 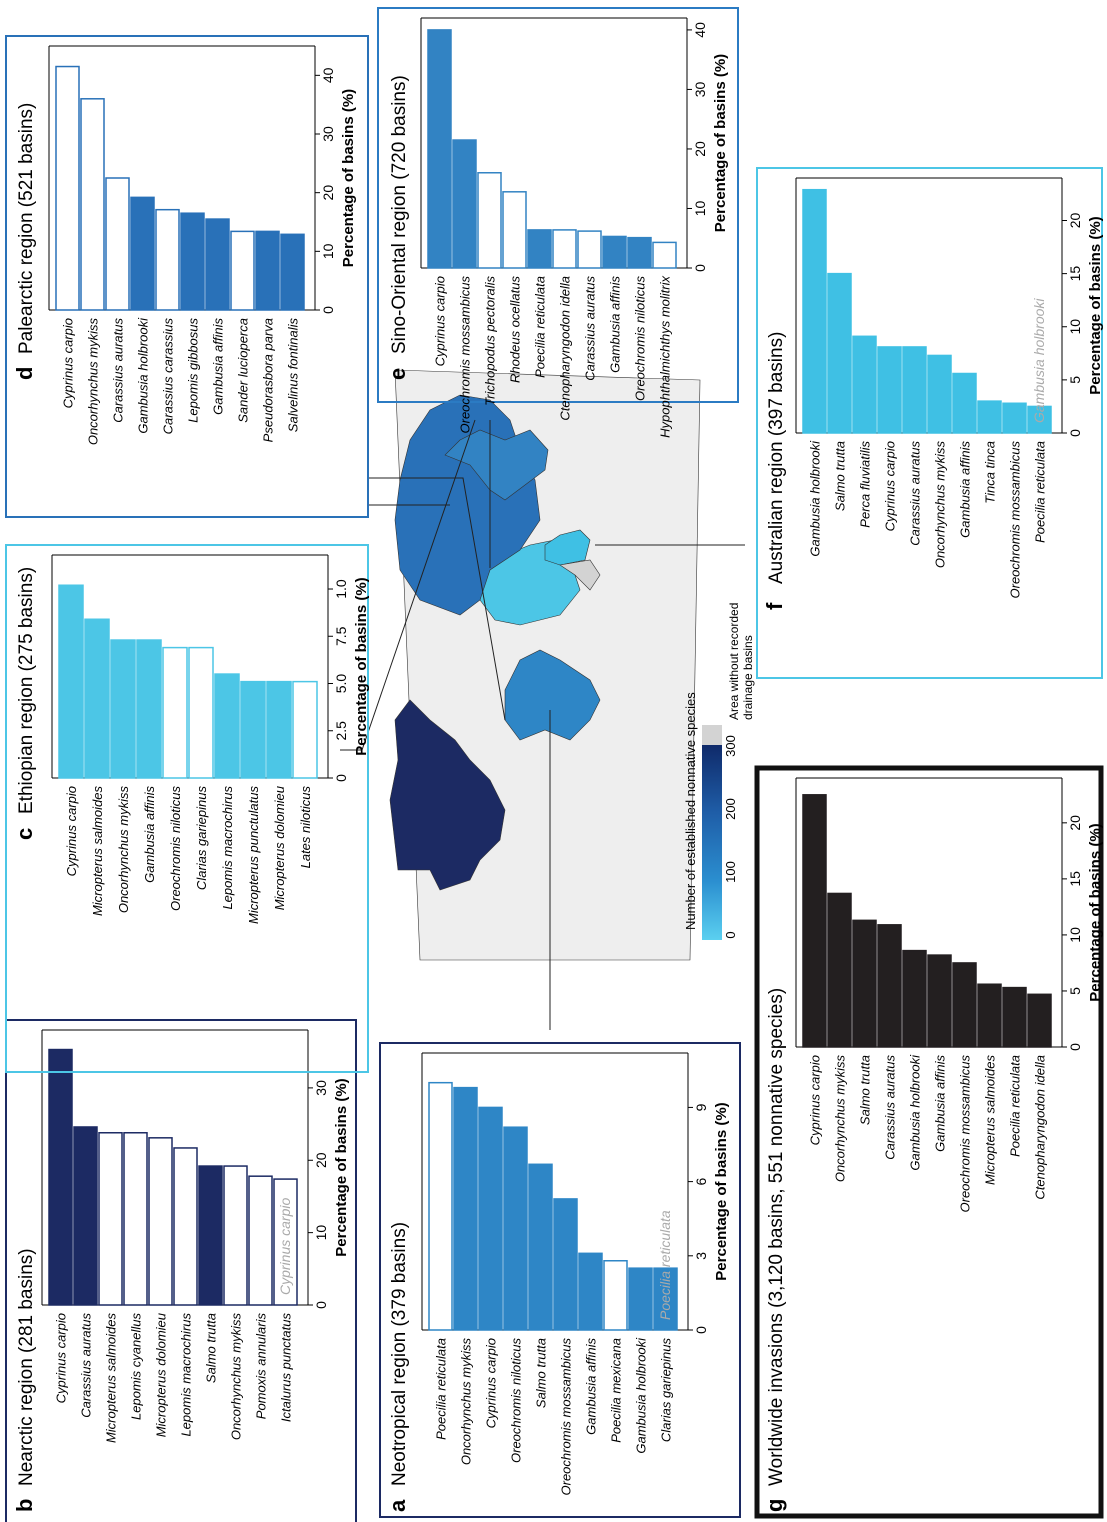 I want to click on connector-b, so click(x=408, y=585).